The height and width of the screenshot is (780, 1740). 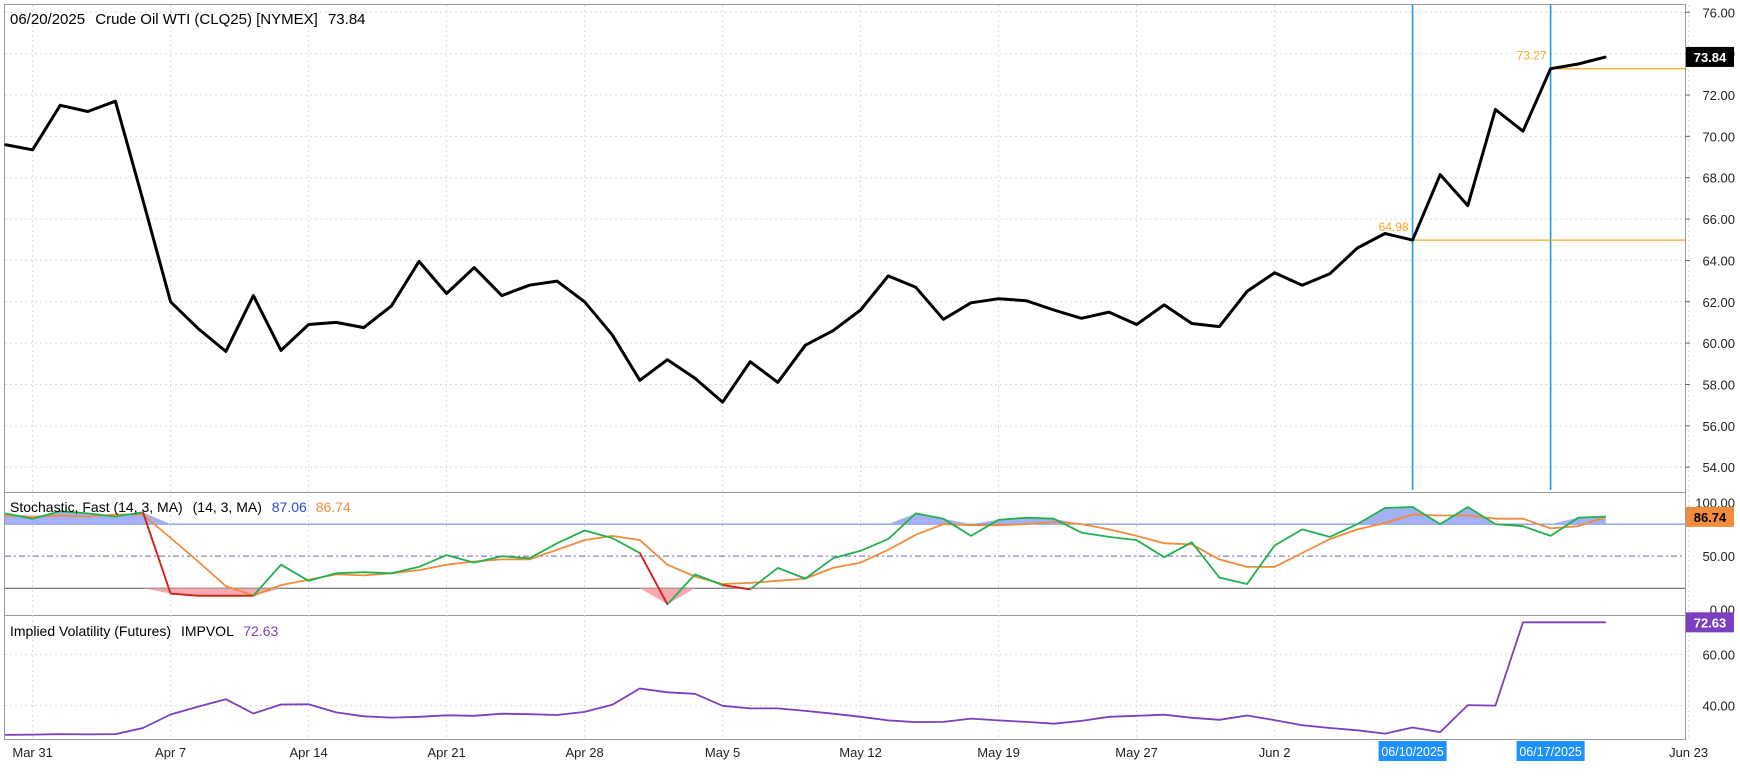 What do you see at coordinates (860, 752) in the screenshot?
I see `x-tick-label: May 12` at bounding box center [860, 752].